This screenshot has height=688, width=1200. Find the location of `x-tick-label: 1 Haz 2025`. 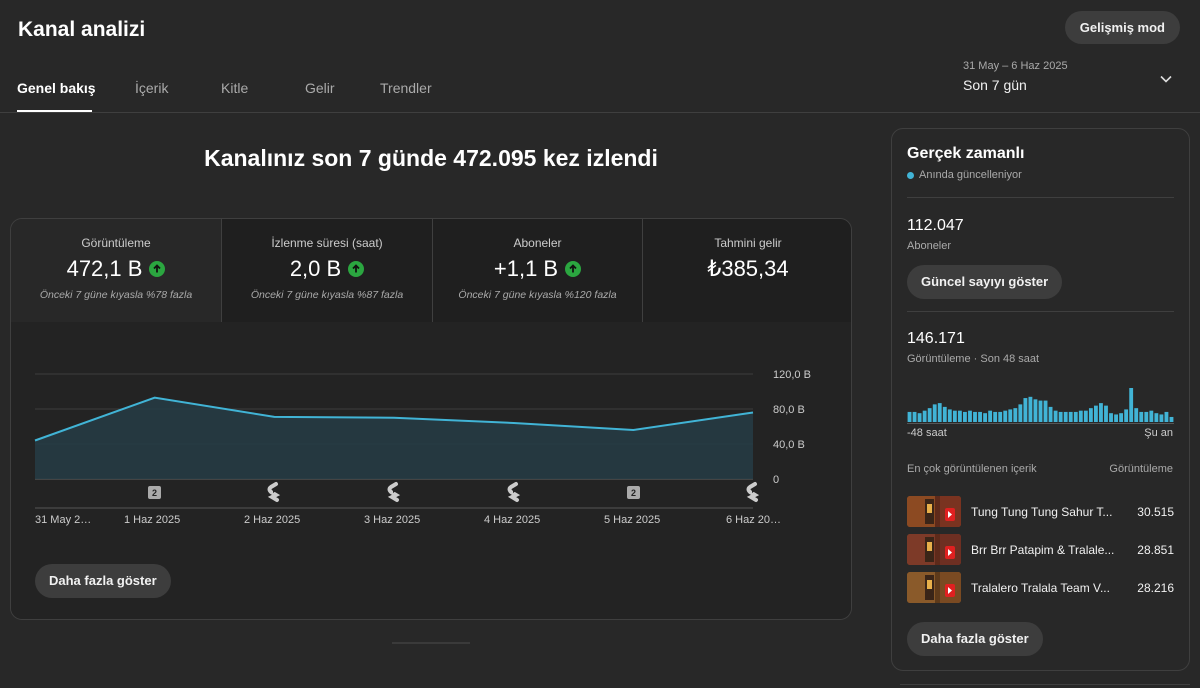

x-tick-label: 1 Haz 2025 is located at coordinates (152, 520).